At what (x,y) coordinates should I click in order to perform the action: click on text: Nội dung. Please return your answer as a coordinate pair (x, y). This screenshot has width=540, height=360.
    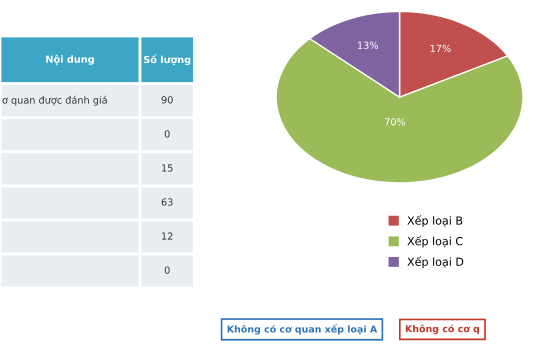
    Looking at the image, I should click on (70, 59).